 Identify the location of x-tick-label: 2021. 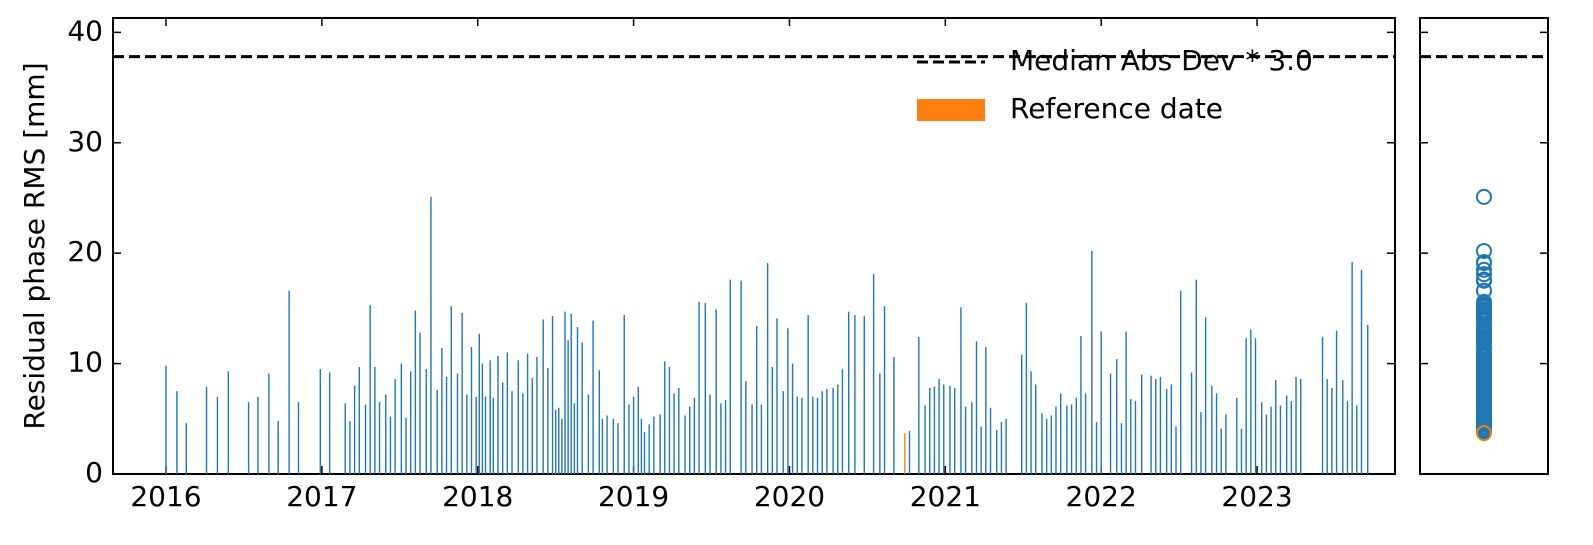
(945, 496).